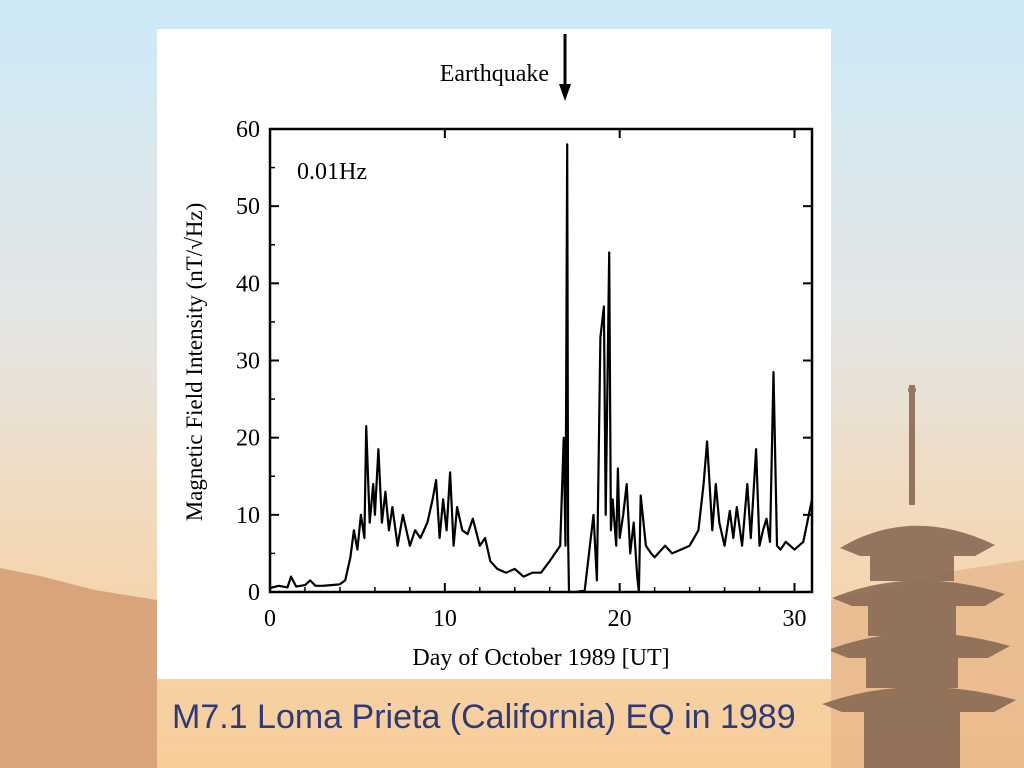 The width and height of the screenshot is (1024, 768). I want to click on y-tick-label: 60, so click(248, 130).